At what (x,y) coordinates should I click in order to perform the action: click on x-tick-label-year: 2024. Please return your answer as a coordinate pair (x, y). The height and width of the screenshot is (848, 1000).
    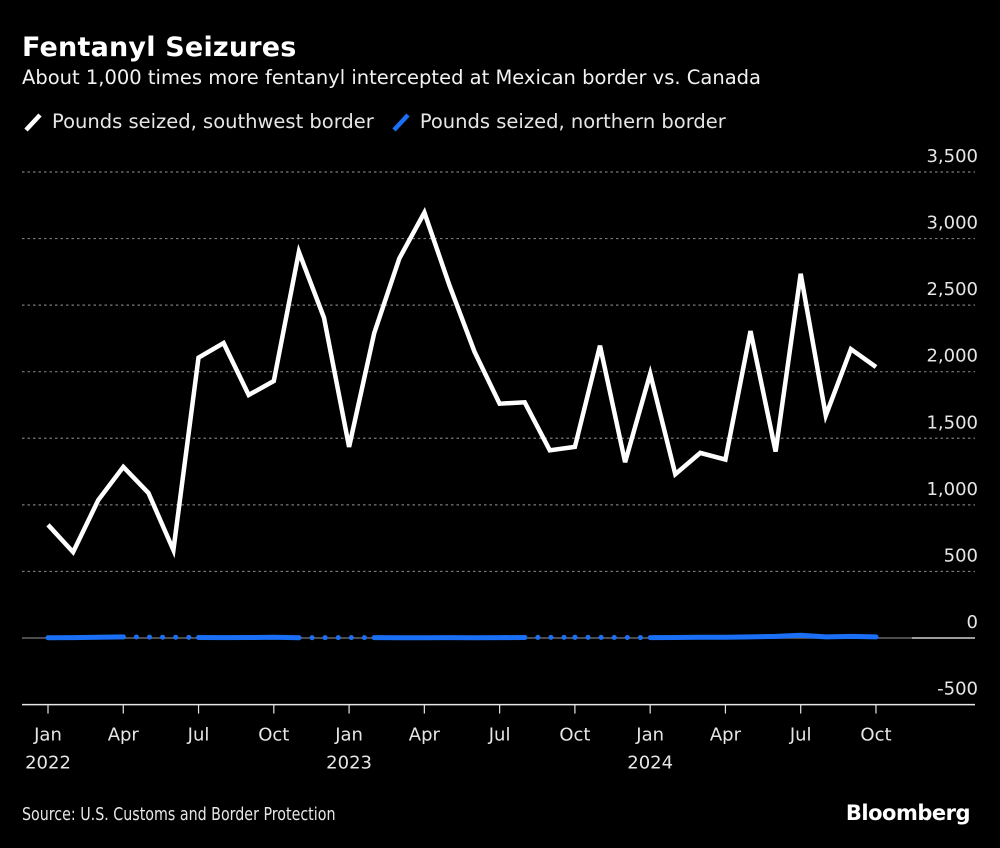
    Looking at the image, I should click on (650, 763).